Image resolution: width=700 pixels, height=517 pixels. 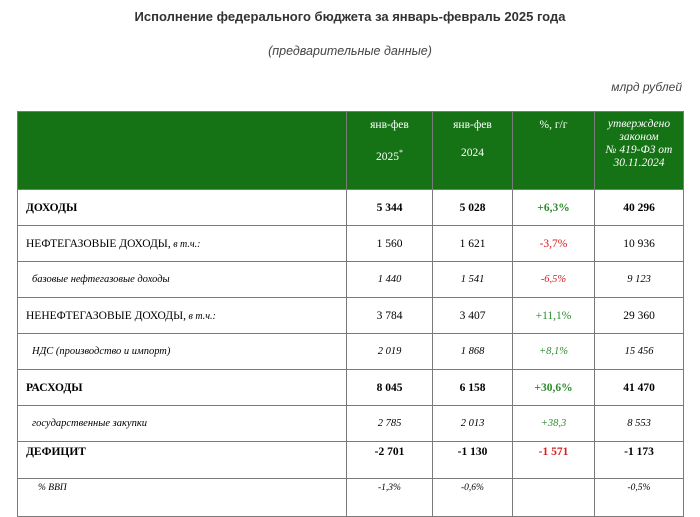 I want to click on footnote-mark: *, so click(x=401, y=152).